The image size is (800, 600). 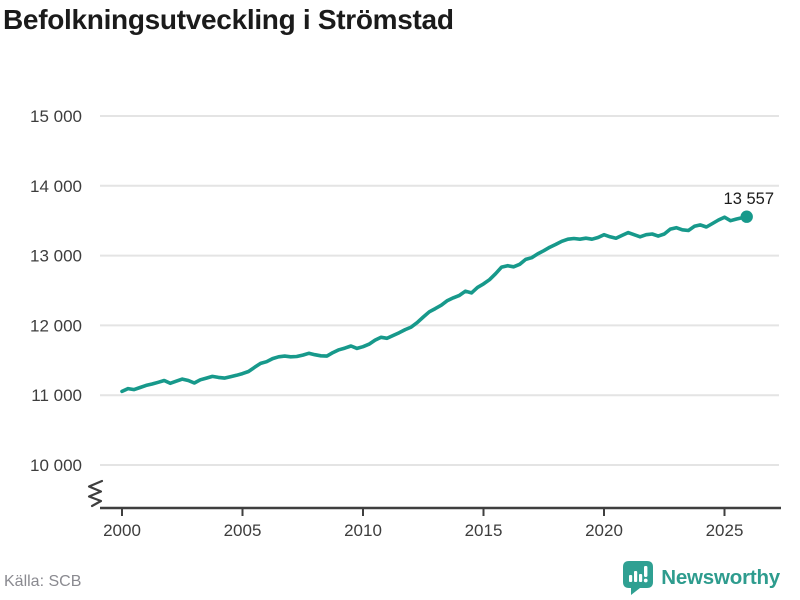 I want to click on newsworthy-logo-text: Newsworthy, so click(x=720, y=577).